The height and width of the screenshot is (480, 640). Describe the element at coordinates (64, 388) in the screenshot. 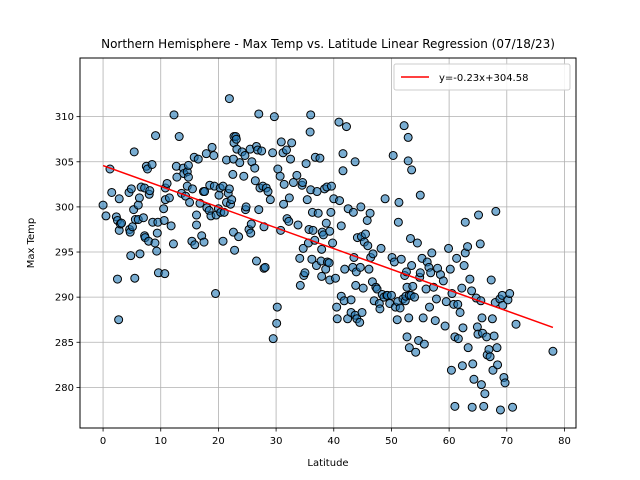

I see `y-tick-label: 280` at that location.